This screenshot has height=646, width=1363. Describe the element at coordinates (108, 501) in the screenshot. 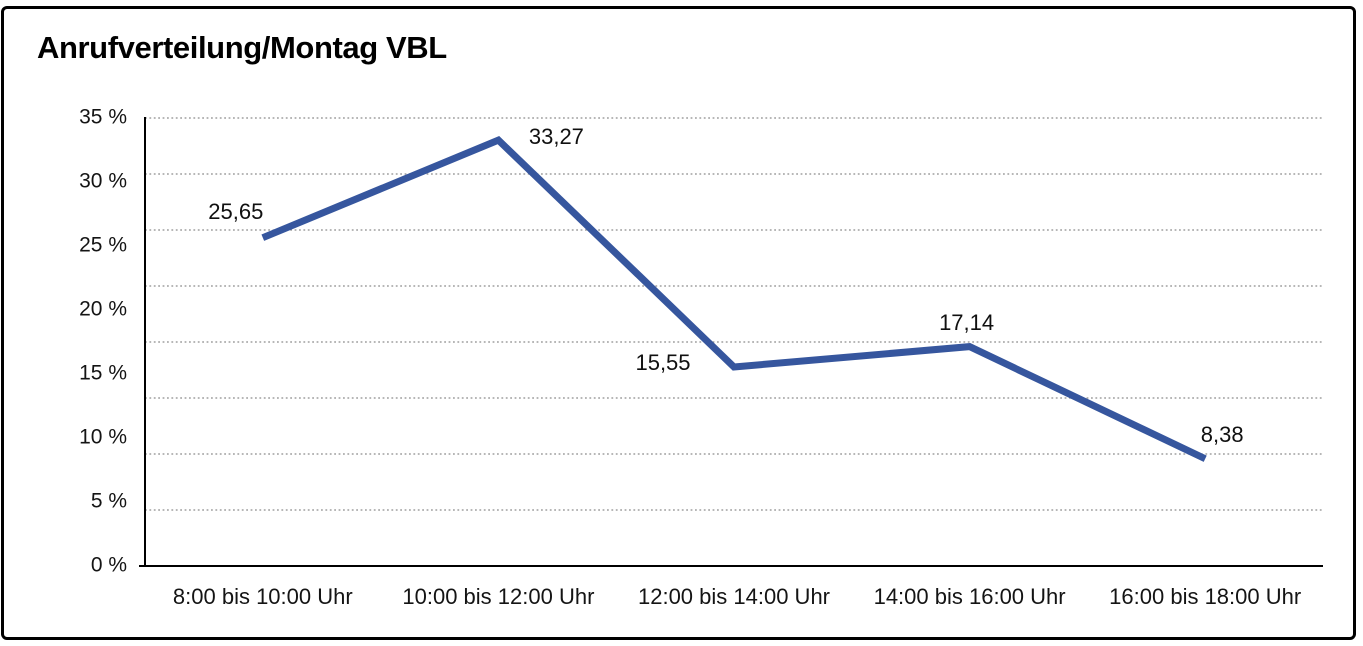

I see `y-axis-tick-label: 5 %` at that location.